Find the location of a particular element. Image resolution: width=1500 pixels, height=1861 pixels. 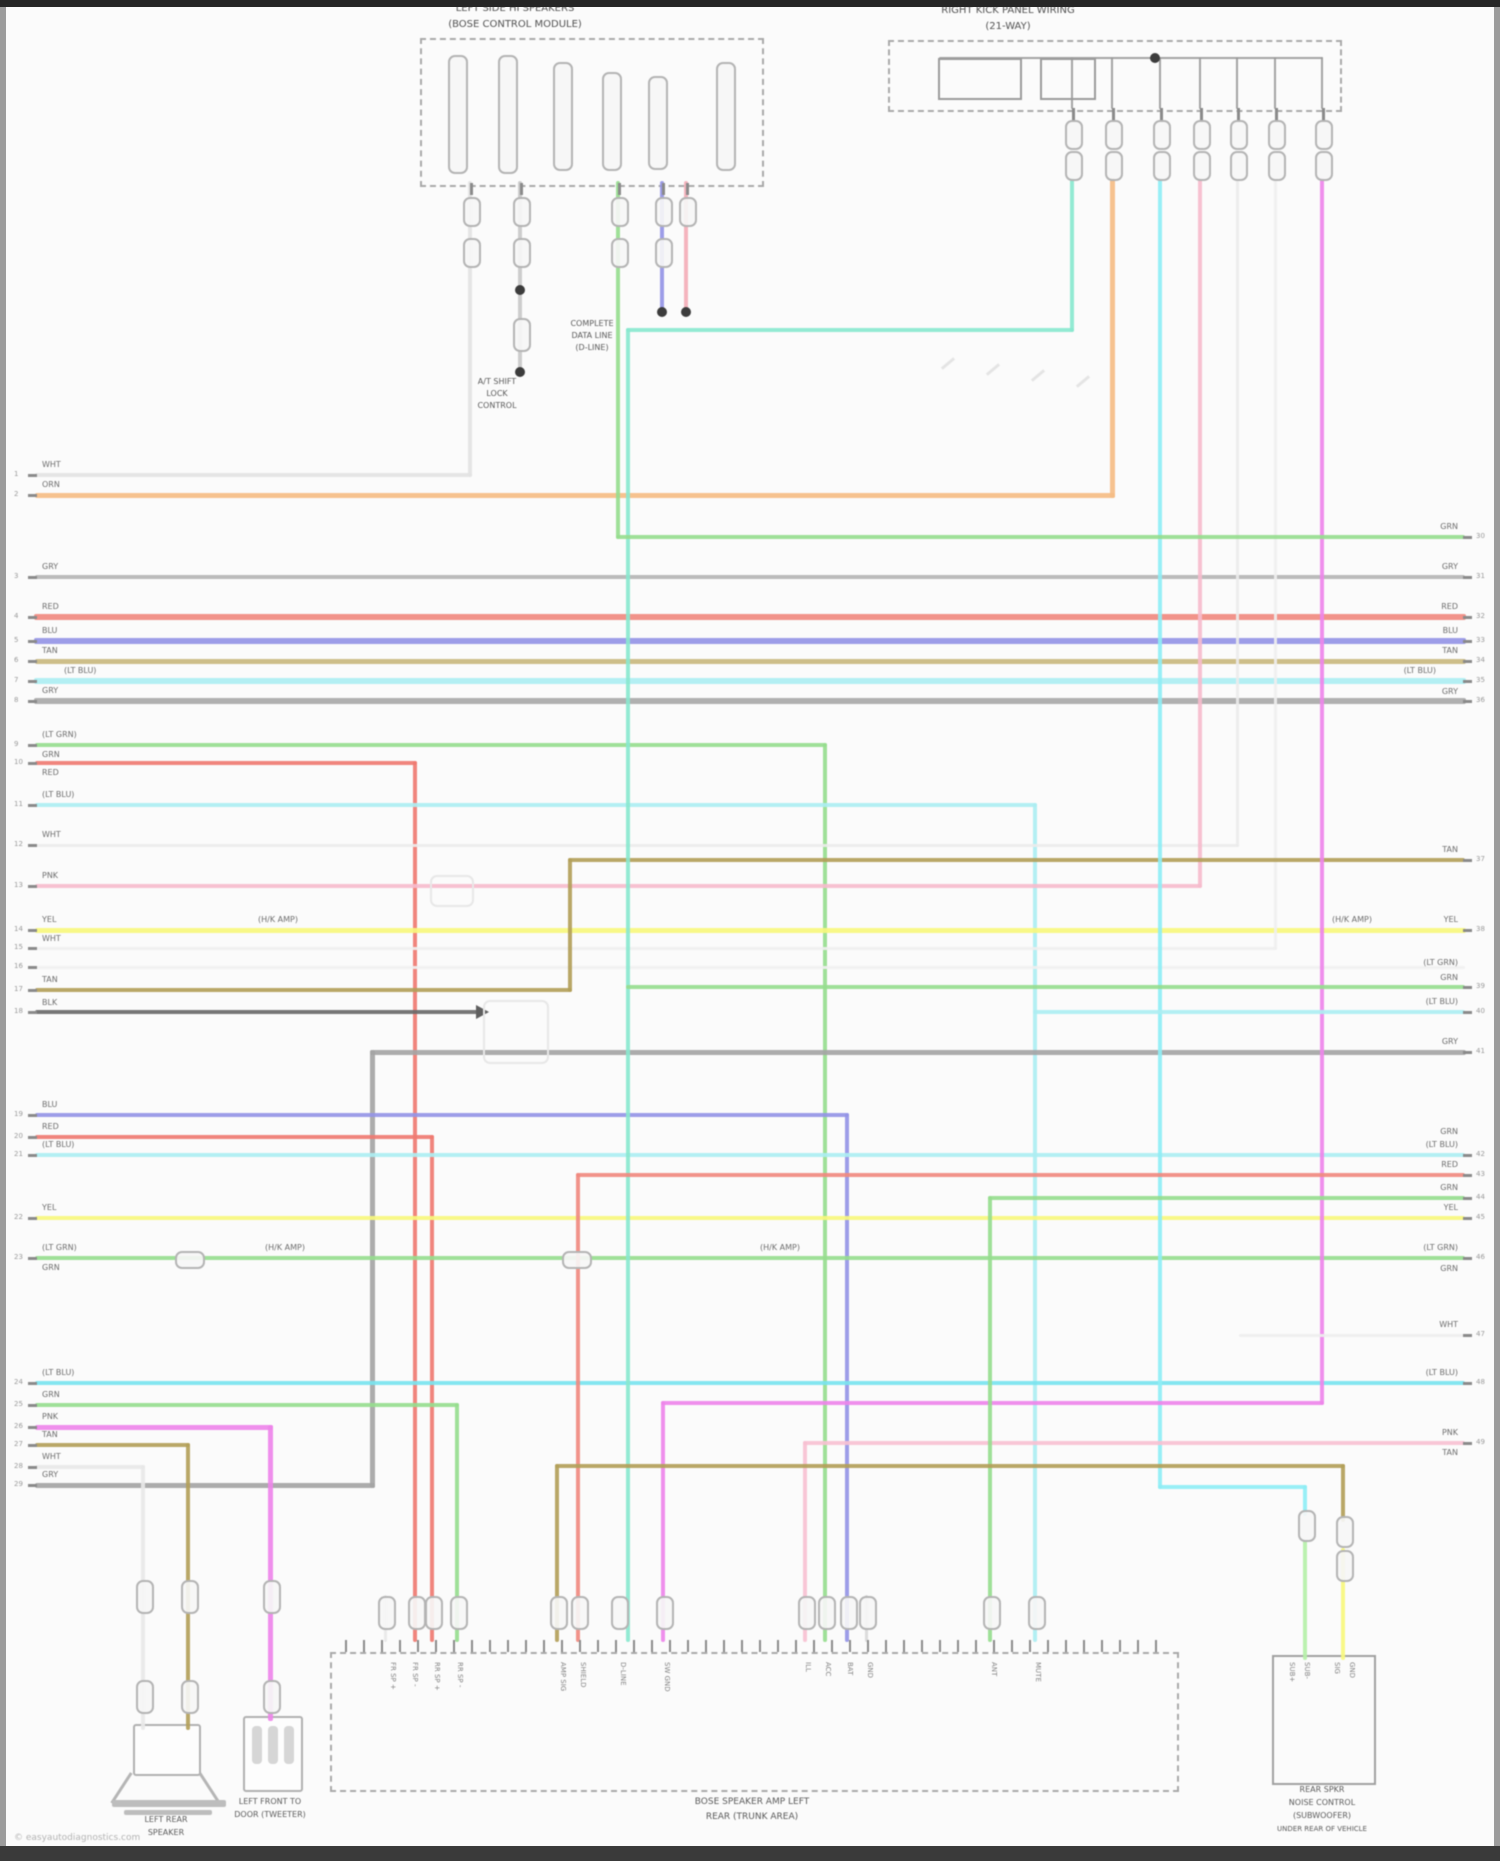

tweeter-label-2: DOOR (TWEETER) is located at coordinates (270, 1814).